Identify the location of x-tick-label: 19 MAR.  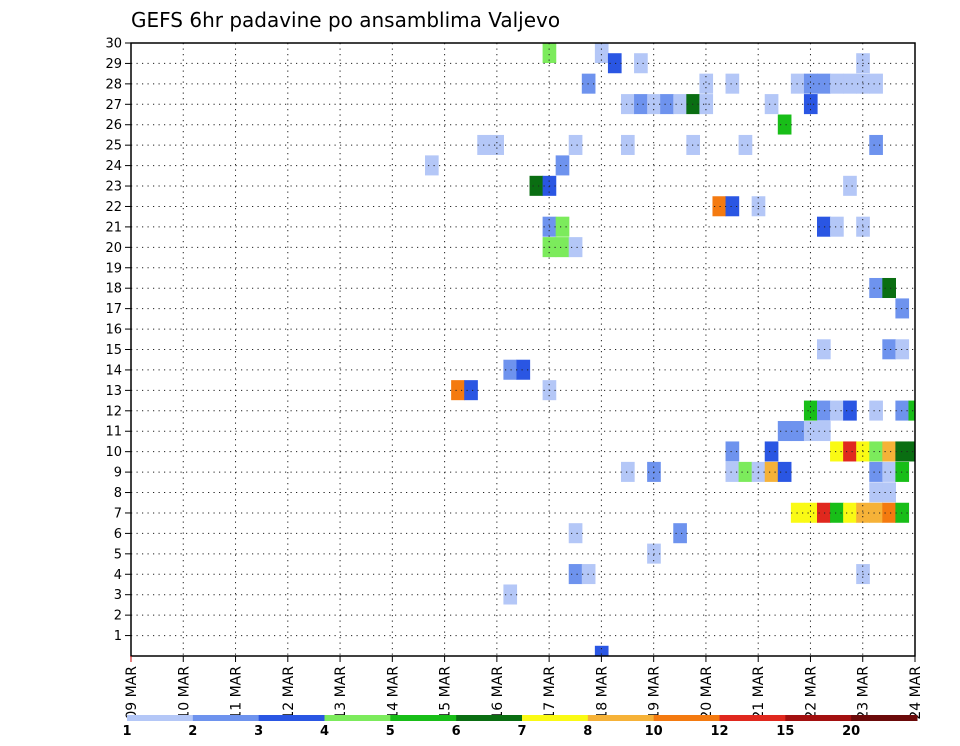
(655, 693).